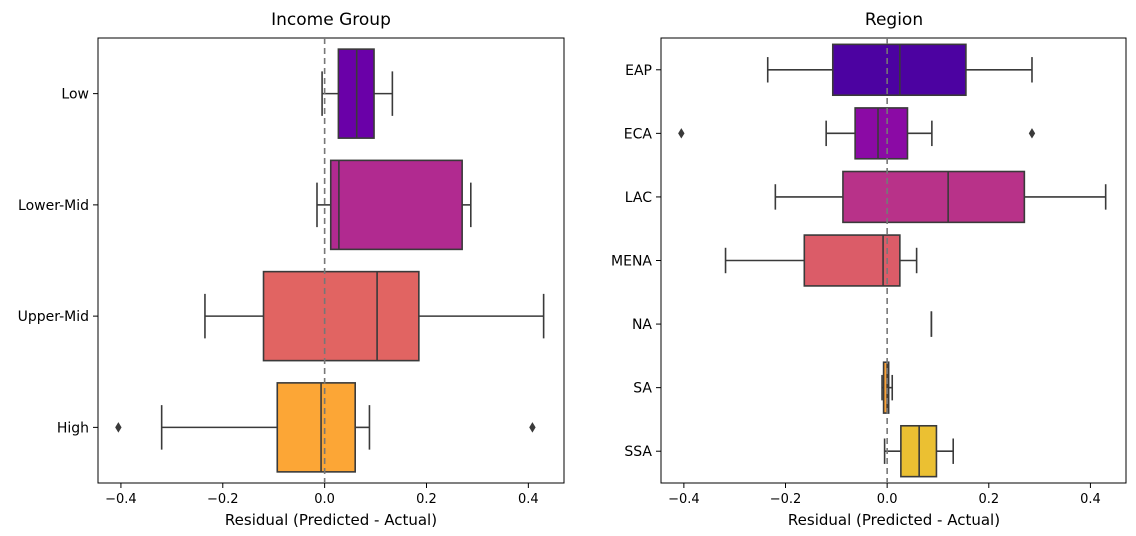 This screenshot has height=536, width=1136. I want to click on income-group-box-lower-mid, so click(396, 205).